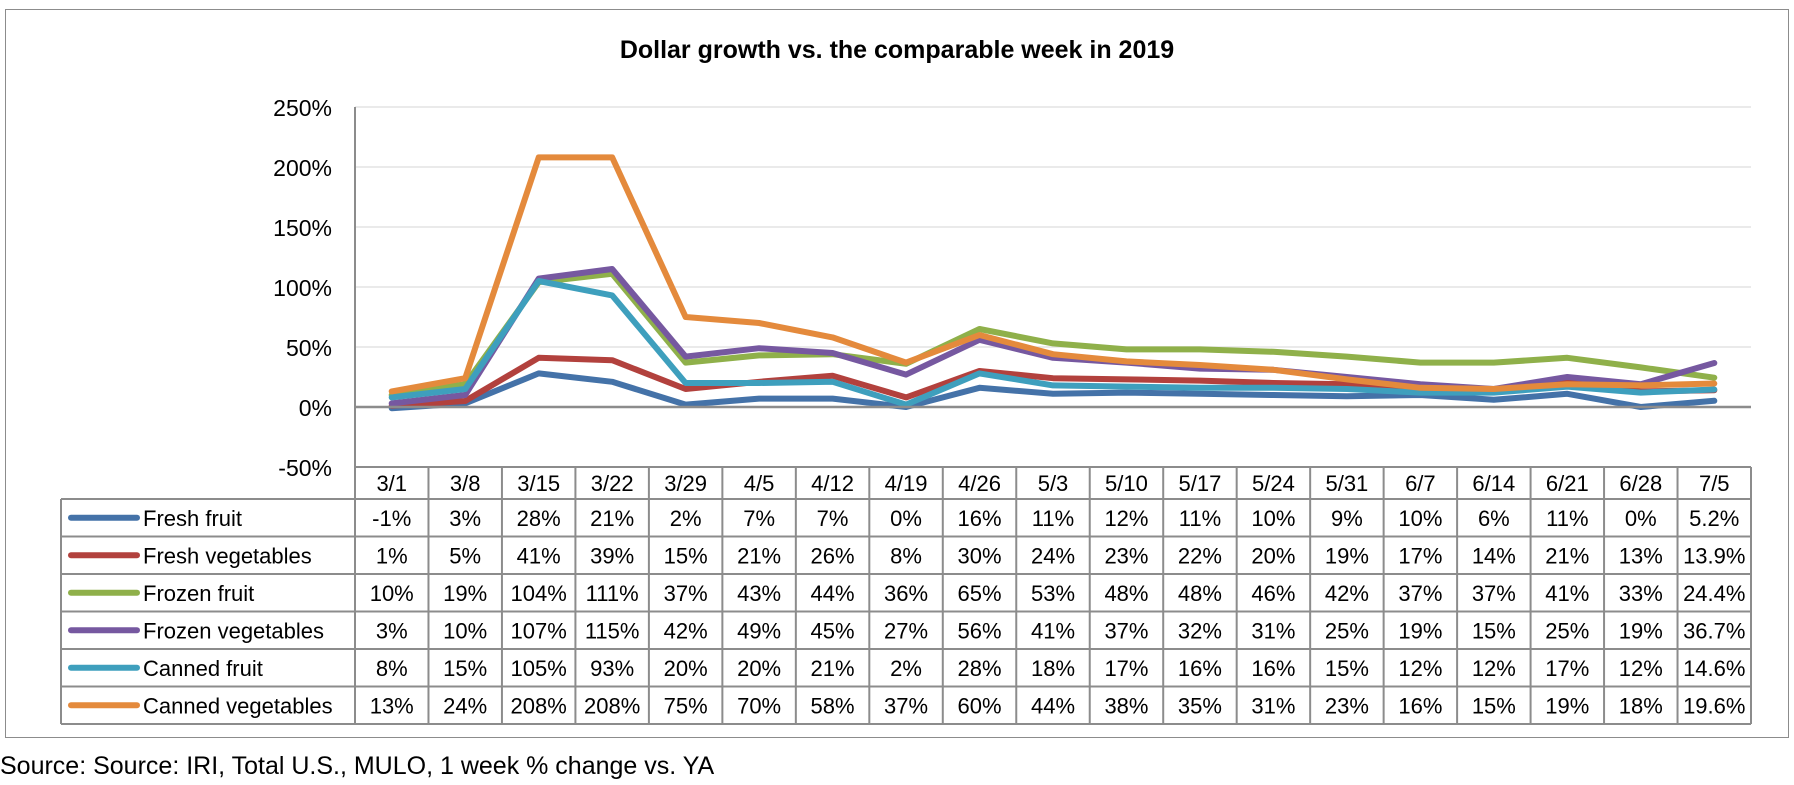  What do you see at coordinates (302, 288) in the screenshot?
I see `y-tick-label: 100%` at bounding box center [302, 288].